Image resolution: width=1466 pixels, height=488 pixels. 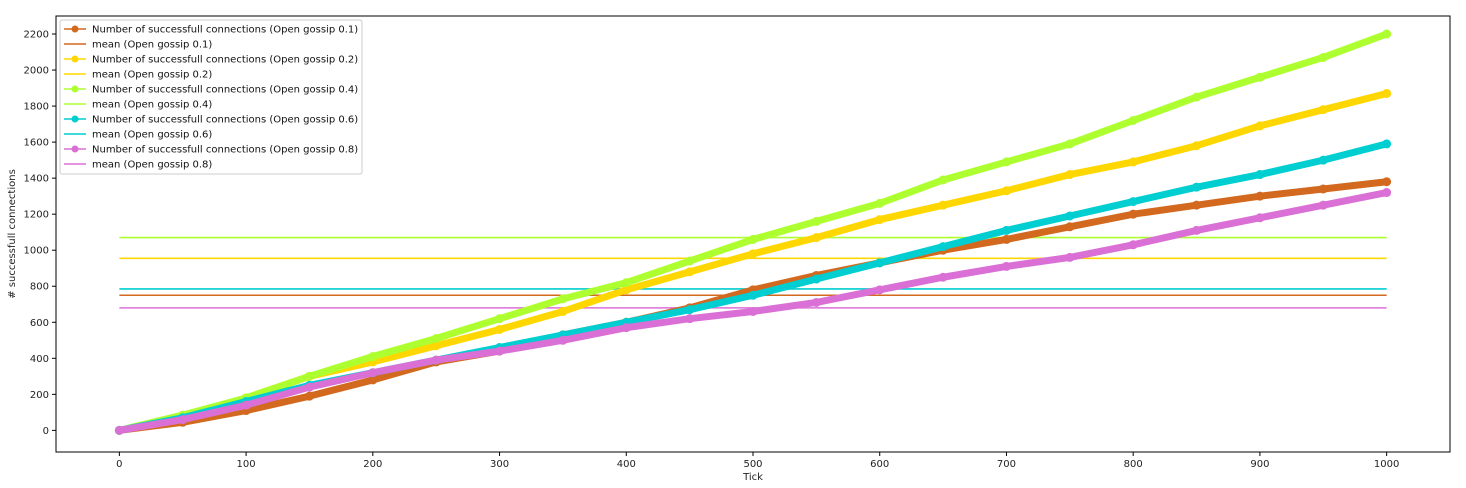 I want to click on x-tick-label: 100, so click(x=246, y=464).